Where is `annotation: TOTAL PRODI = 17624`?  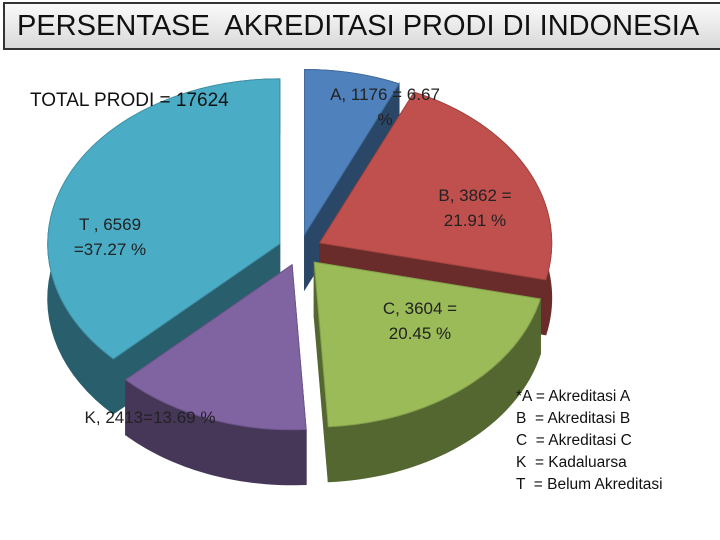
annotation: TOTAL PRODI = 17624 is located at coordinates (129, 100).